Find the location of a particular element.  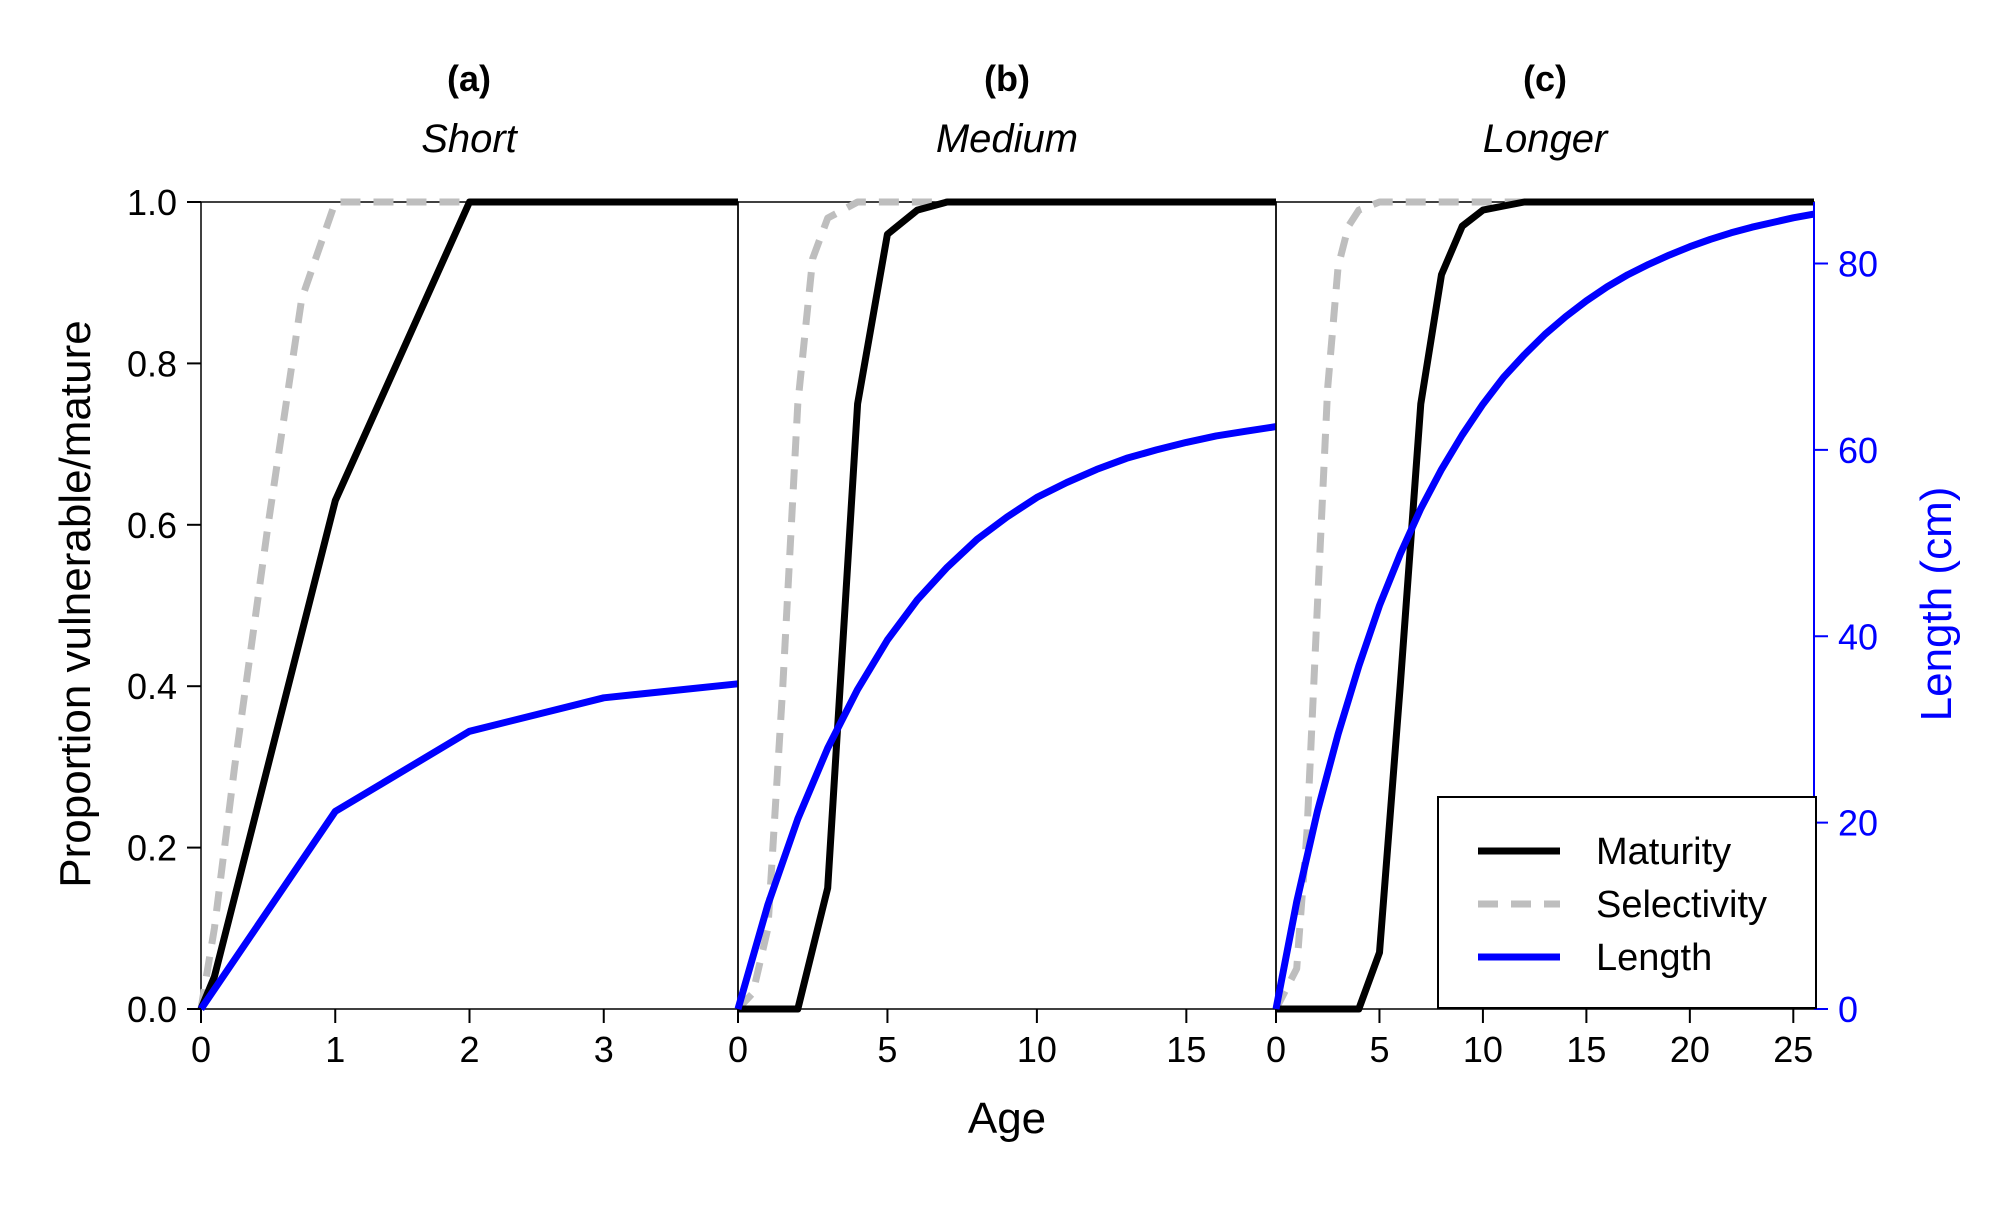

right-axis-tick-label-40: 40 is located at coordinates (1858, 636).